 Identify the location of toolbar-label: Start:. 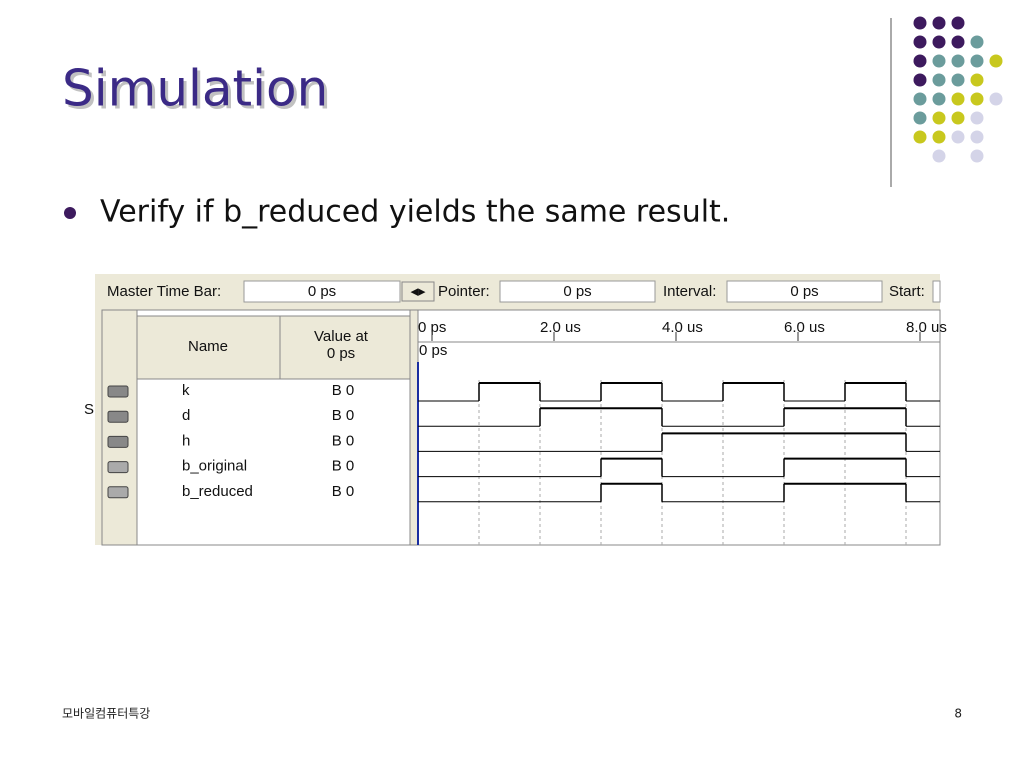
(907, 291).